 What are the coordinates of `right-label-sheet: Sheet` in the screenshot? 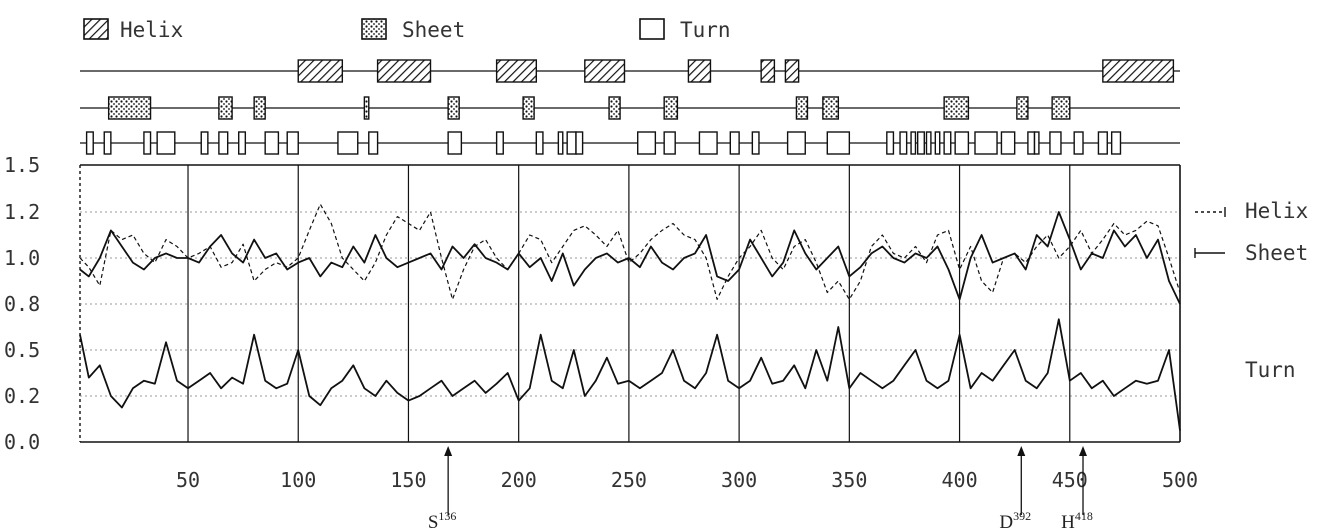 It's located at (1276, 253).